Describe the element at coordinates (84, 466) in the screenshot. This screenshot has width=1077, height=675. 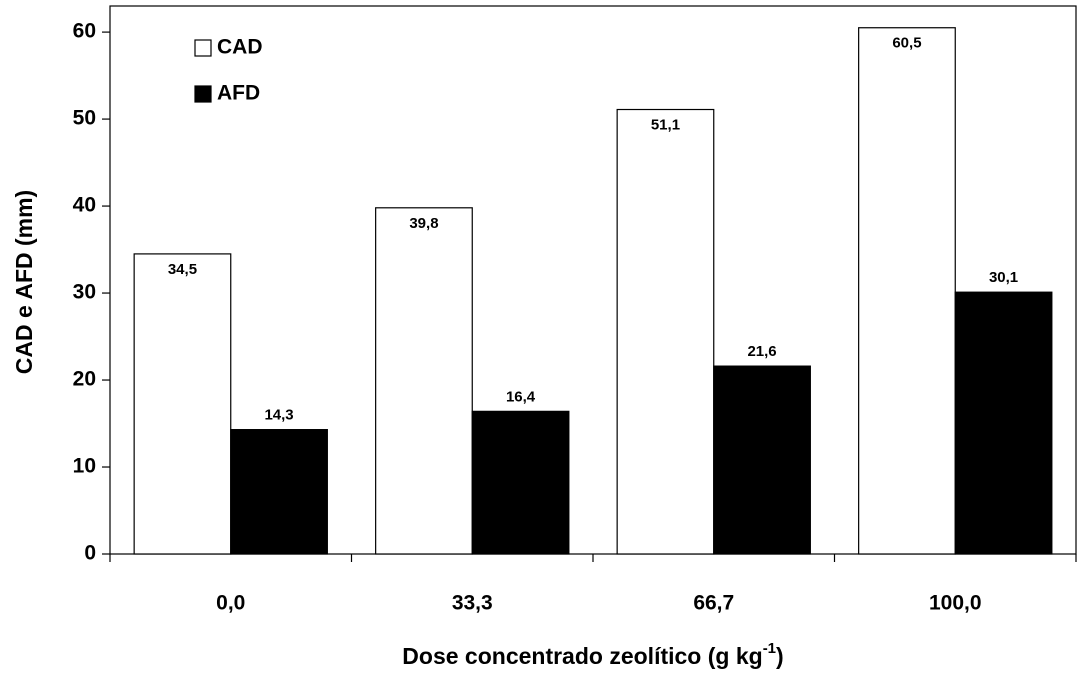
I see `y-tick-label: 10` at that location.